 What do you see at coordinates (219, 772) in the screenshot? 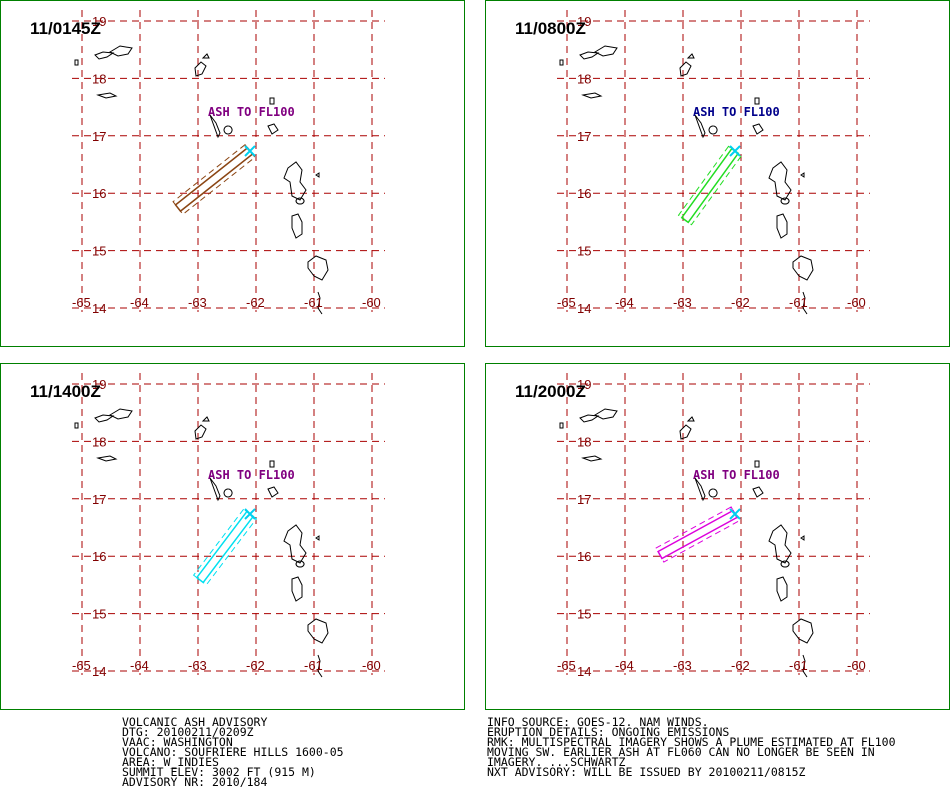
I see `advisory-line: SUMMIT ELEV: 3002 FT (915 M)` at bounding box center [219, 772].